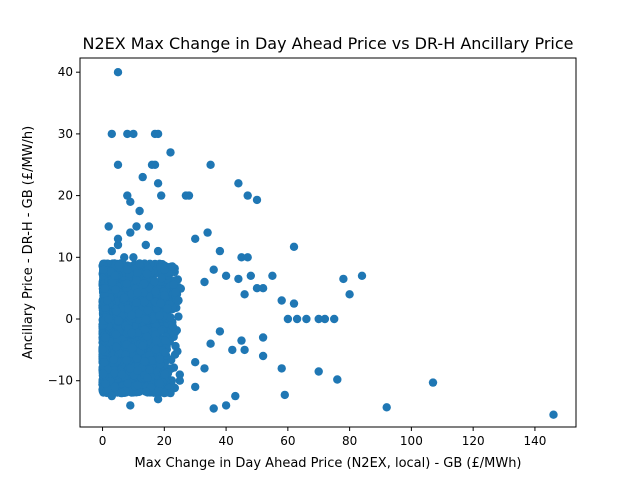 Image resolution: width=640 pixels, height=480 pixels. I want to click on y-tick-label: 10, so click(65, 257).